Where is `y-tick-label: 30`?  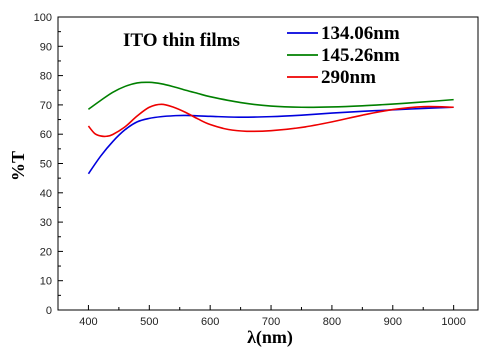 y-tick-label: 30 is located at coordinates (46, 223).